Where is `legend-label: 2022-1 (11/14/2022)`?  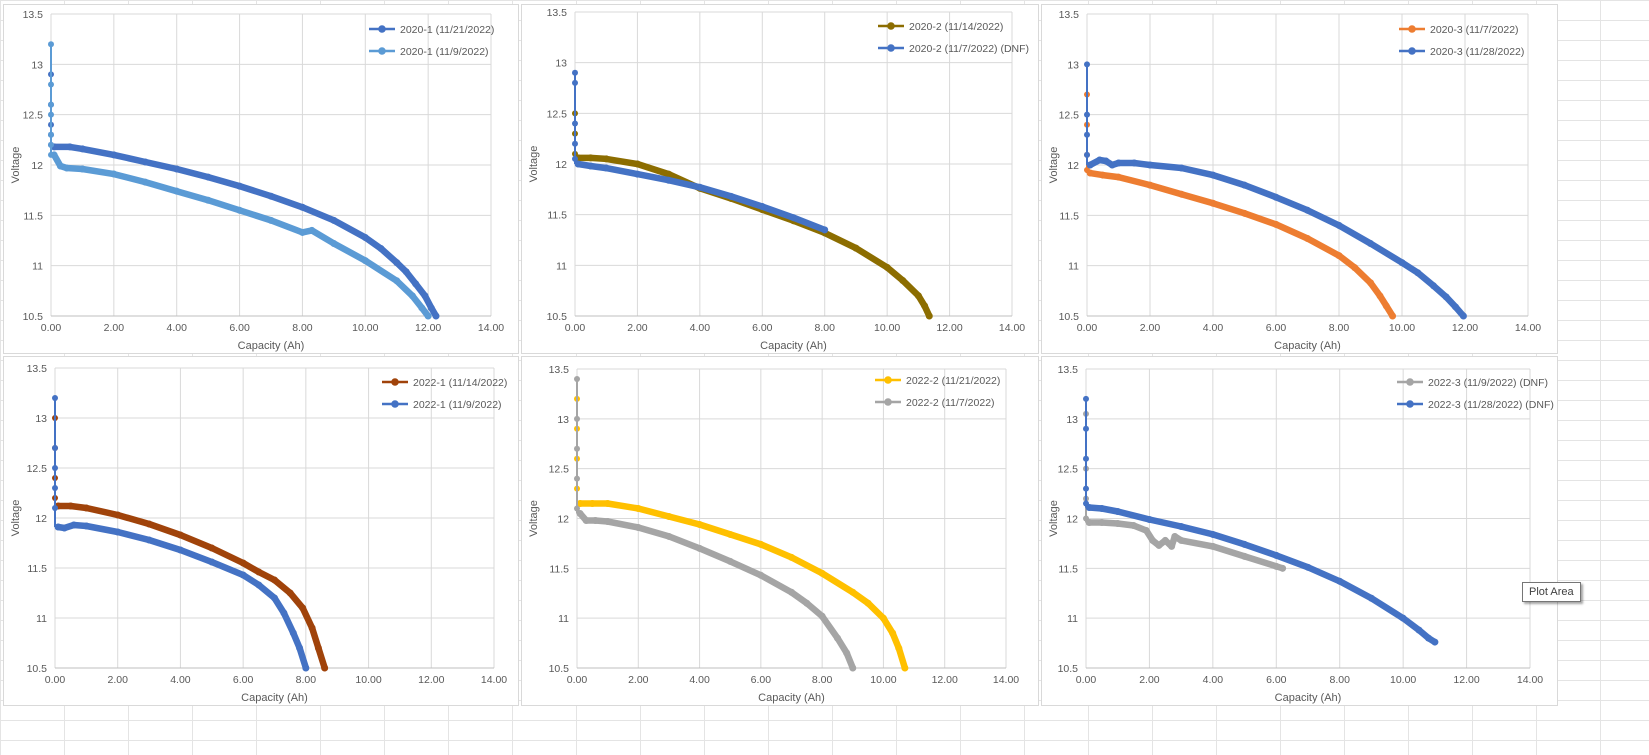 legend-label: 2022-1 (11/14/2022) is located at coordinates (460, 383).